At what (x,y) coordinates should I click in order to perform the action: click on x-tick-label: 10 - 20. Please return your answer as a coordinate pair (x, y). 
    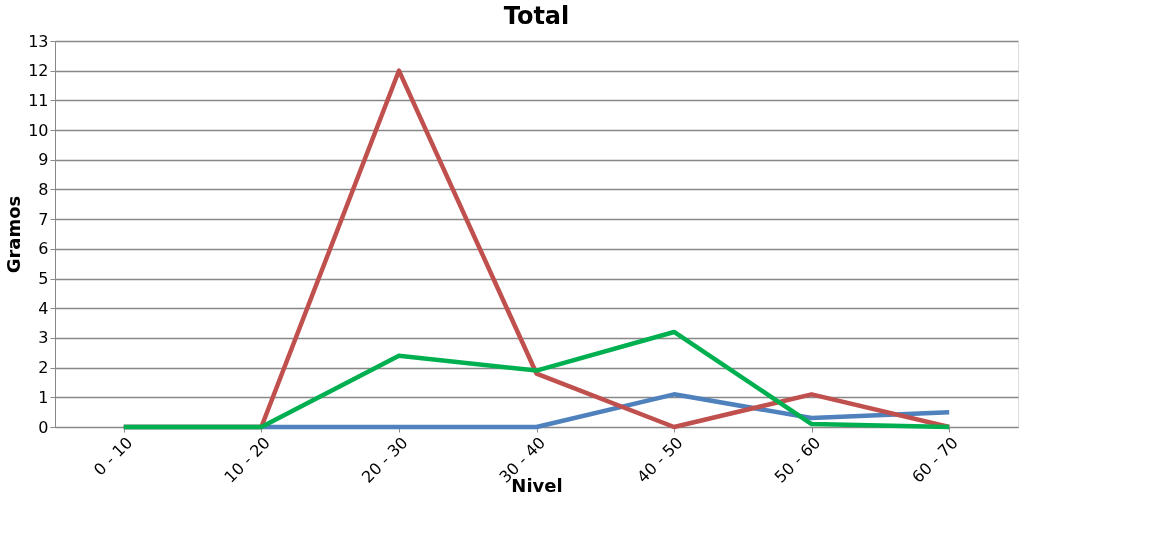
    Looking at the image, I should click on (247, 460).